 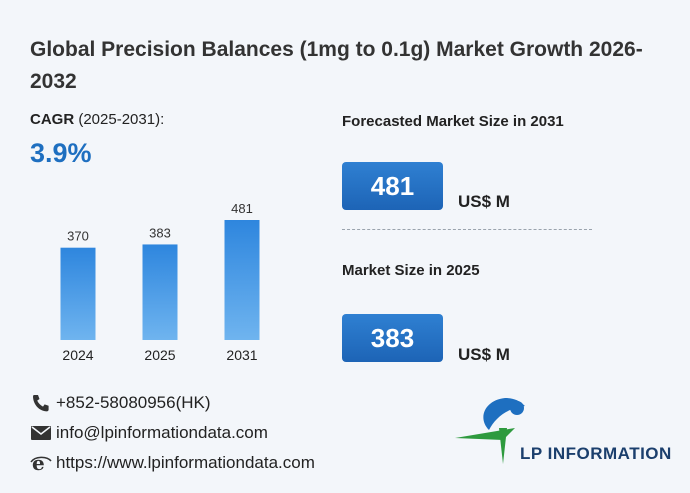 What do you see at coordinates (411, 270) in the screenshot?
I see `current-label: Market Size in 2025` at bounding box center [411, 270].